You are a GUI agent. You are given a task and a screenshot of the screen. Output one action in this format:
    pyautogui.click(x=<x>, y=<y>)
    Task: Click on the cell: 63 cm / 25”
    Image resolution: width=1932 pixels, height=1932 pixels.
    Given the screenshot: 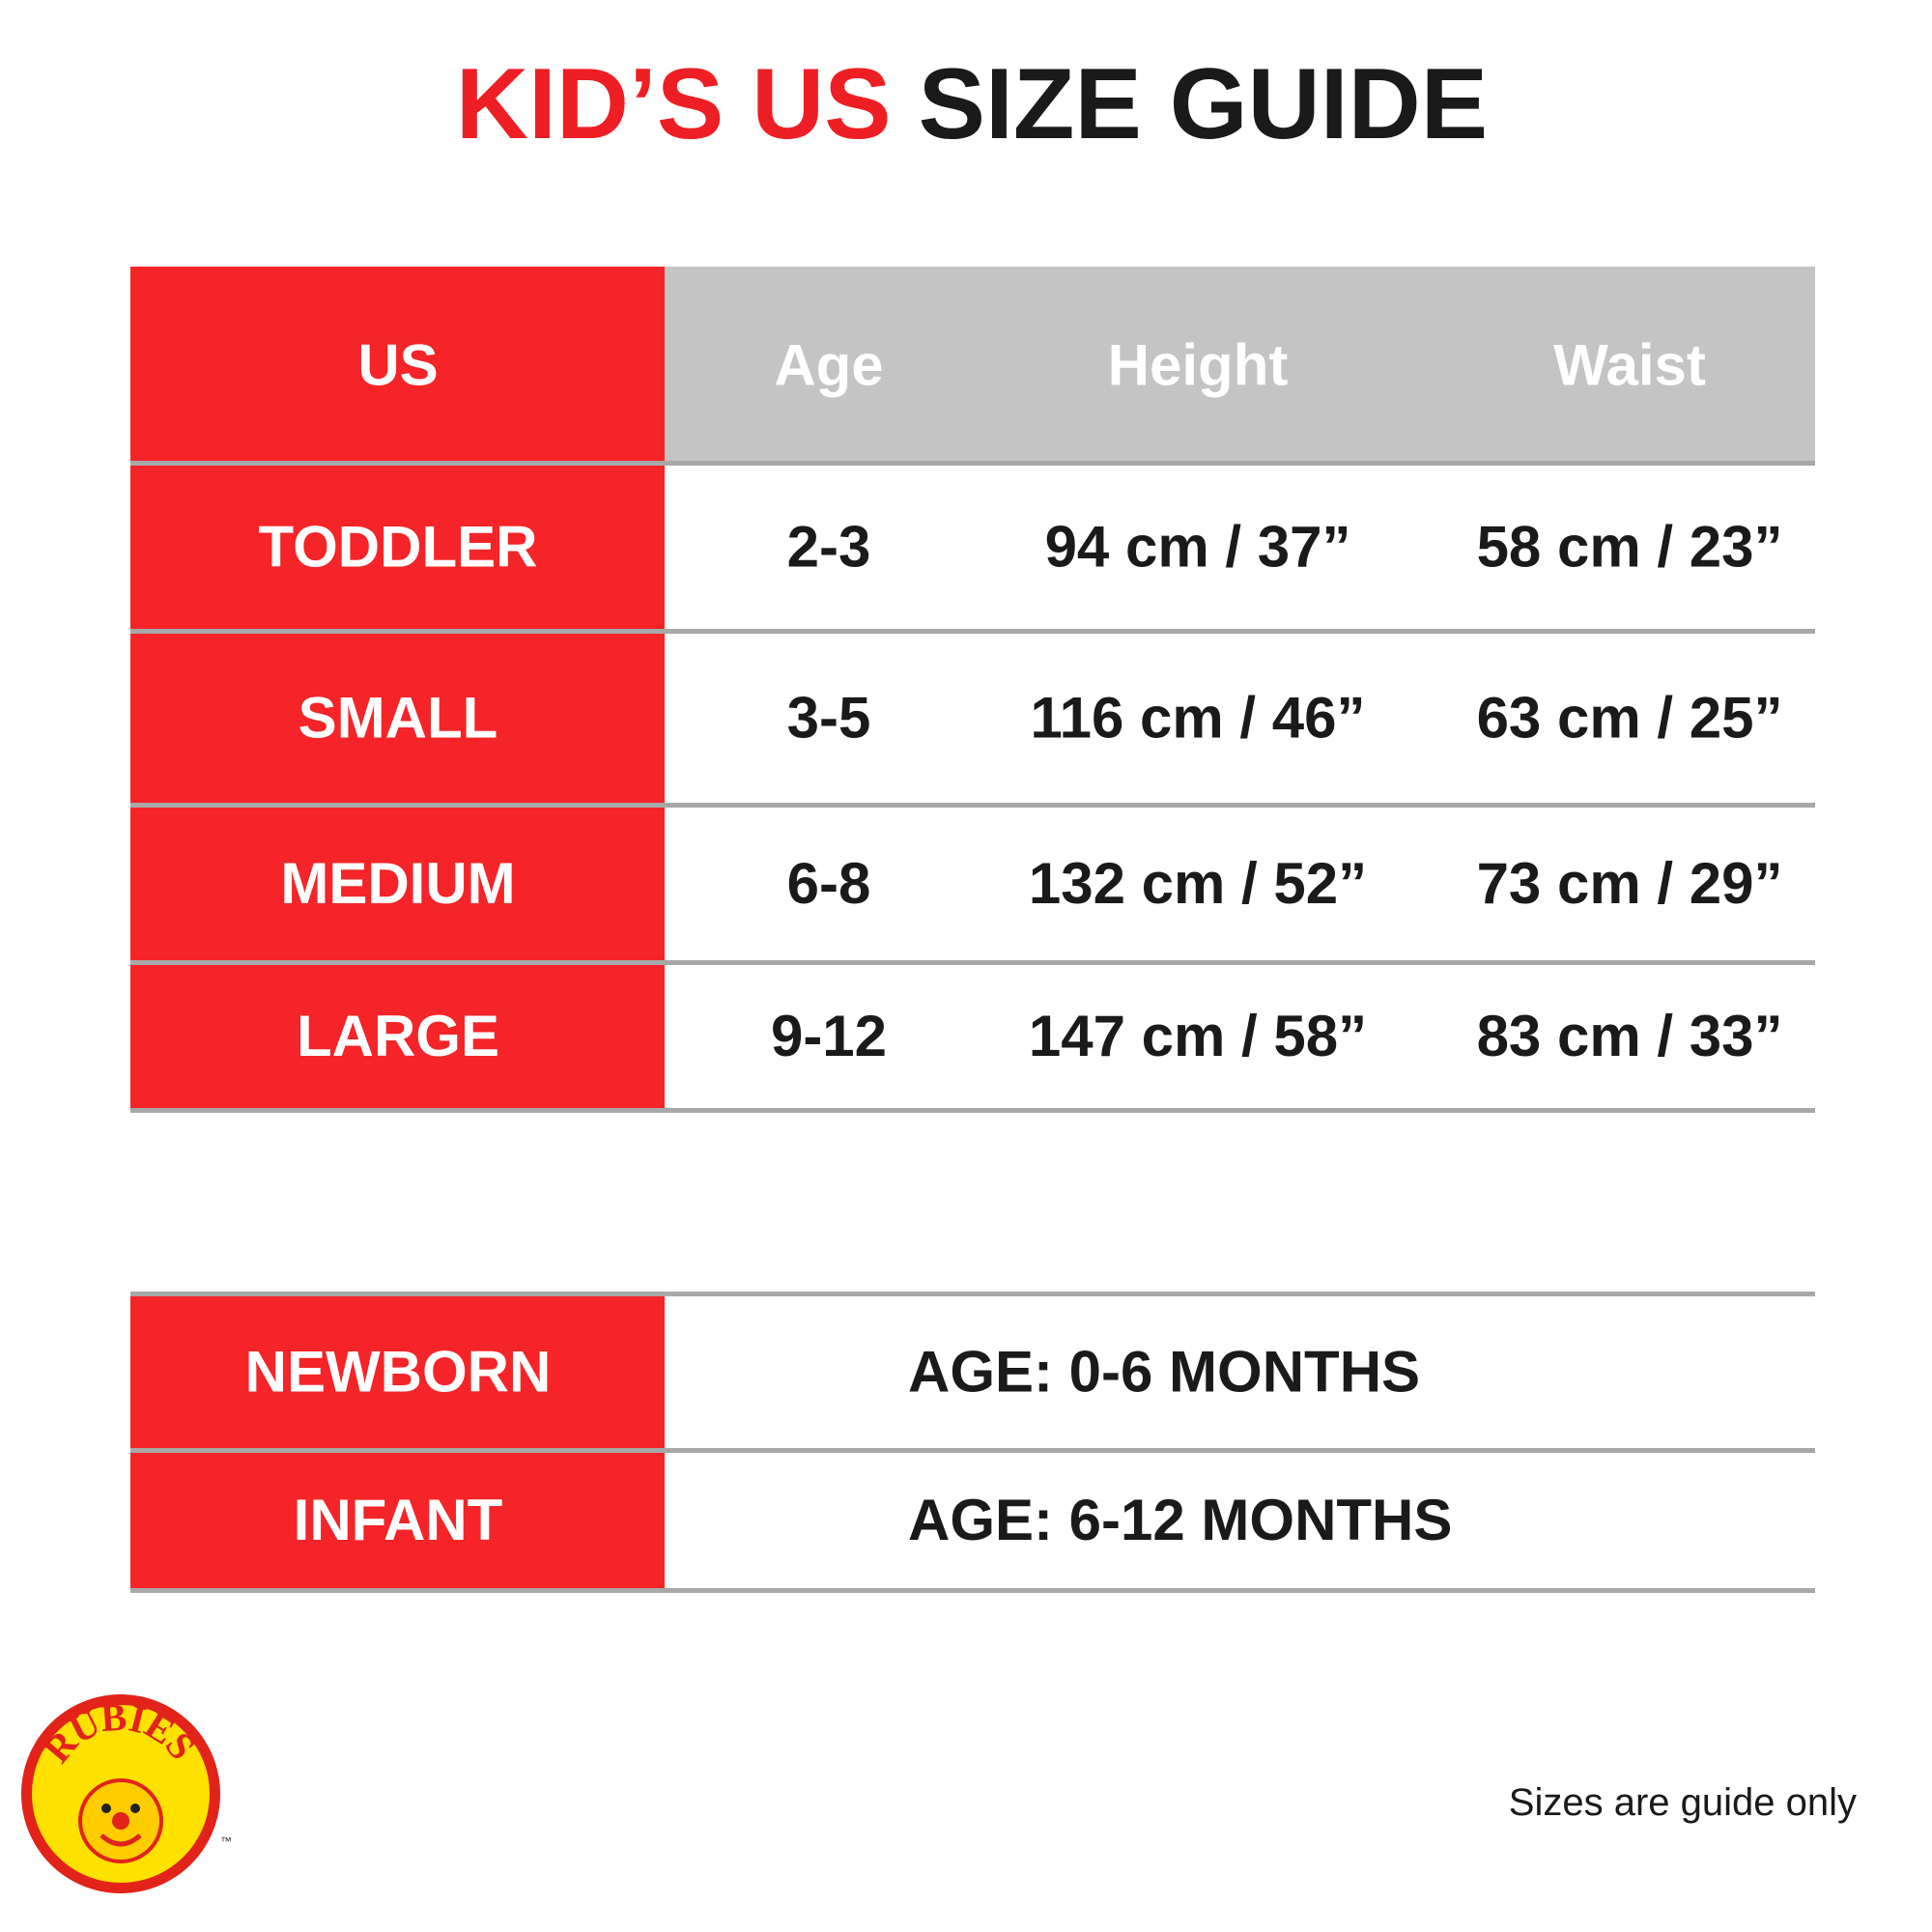 What is the action you would take?
    pyautogui.click(x=1630, y=718)
    